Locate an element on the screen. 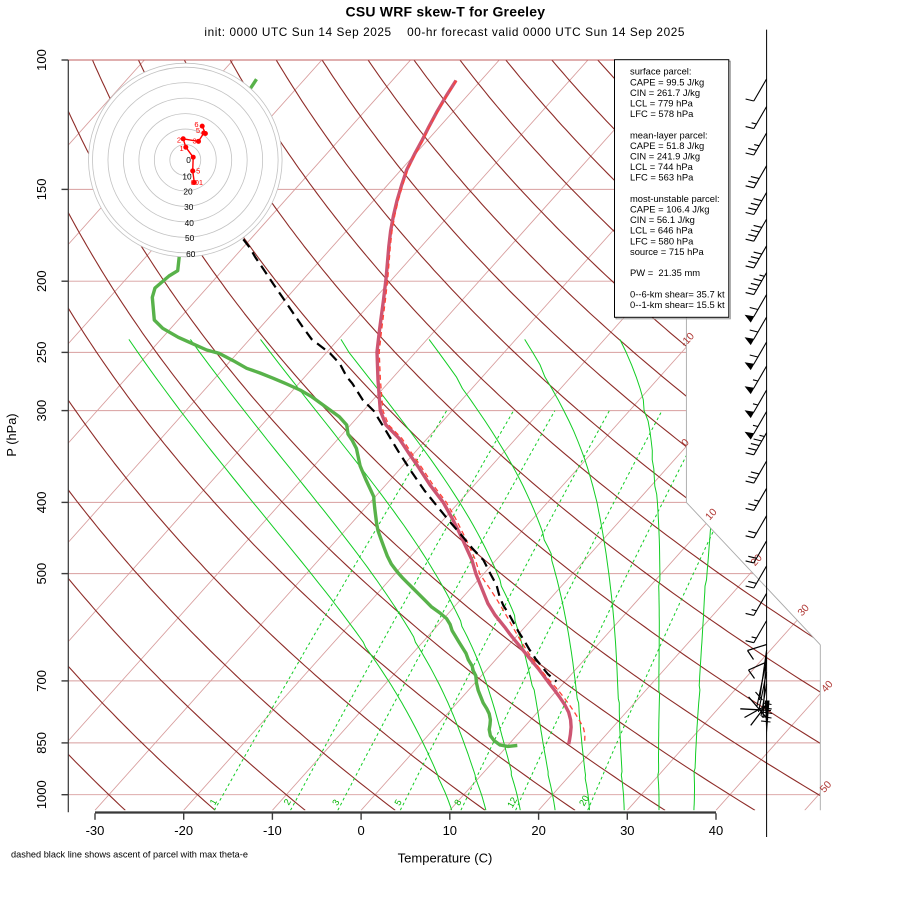 The width and height of the screenshot is (900, 905). svg-text: 0--6-km shear= 35.7 kt is located at coordinates (677, 293).